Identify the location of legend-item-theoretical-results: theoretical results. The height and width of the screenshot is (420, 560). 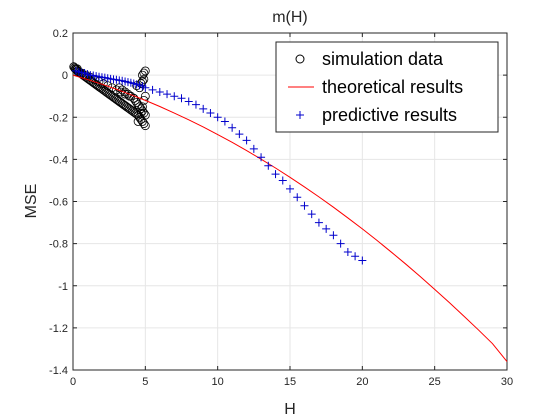
(375, 87).